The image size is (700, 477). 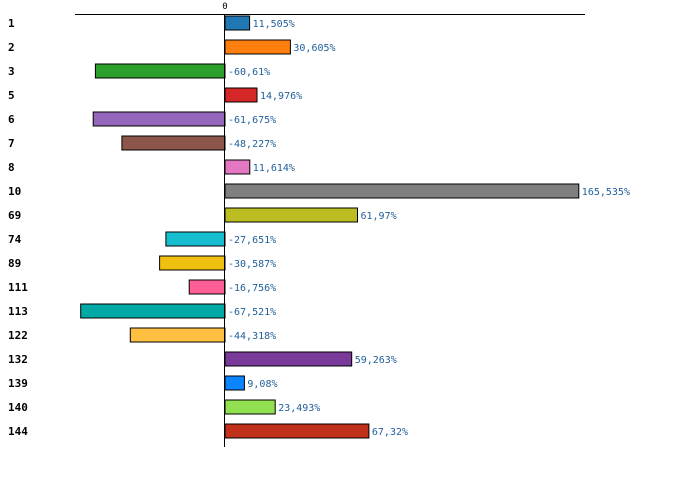 I want to click on category-label-140: 140, so click(x=18, y=407).